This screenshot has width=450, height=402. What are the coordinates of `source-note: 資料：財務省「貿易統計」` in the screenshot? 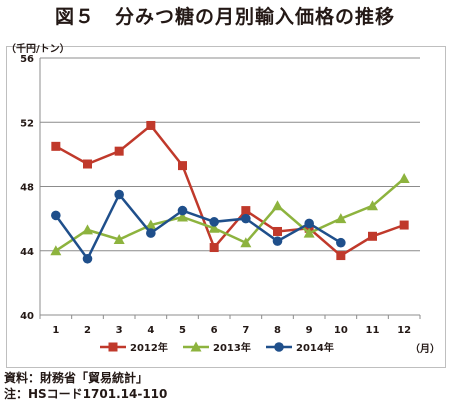 It's located at (76, 378).